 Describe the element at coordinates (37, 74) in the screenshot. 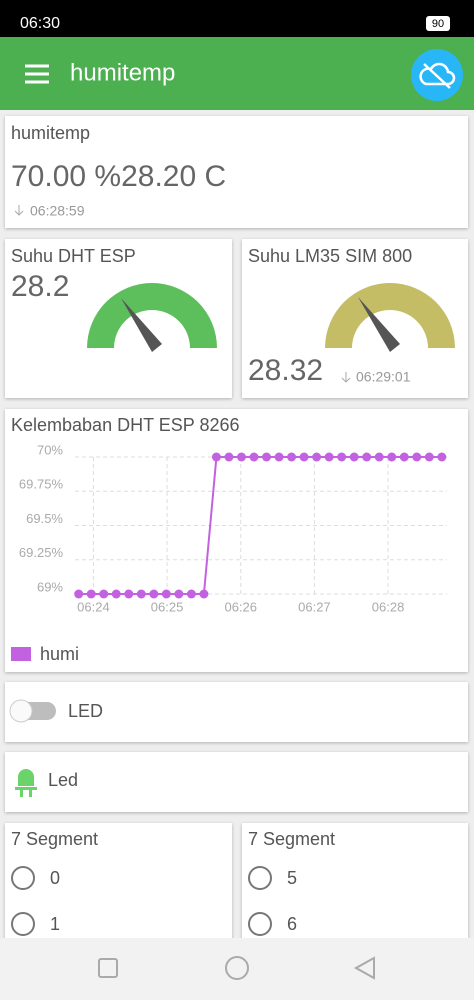

I see `menu-button` at that location.